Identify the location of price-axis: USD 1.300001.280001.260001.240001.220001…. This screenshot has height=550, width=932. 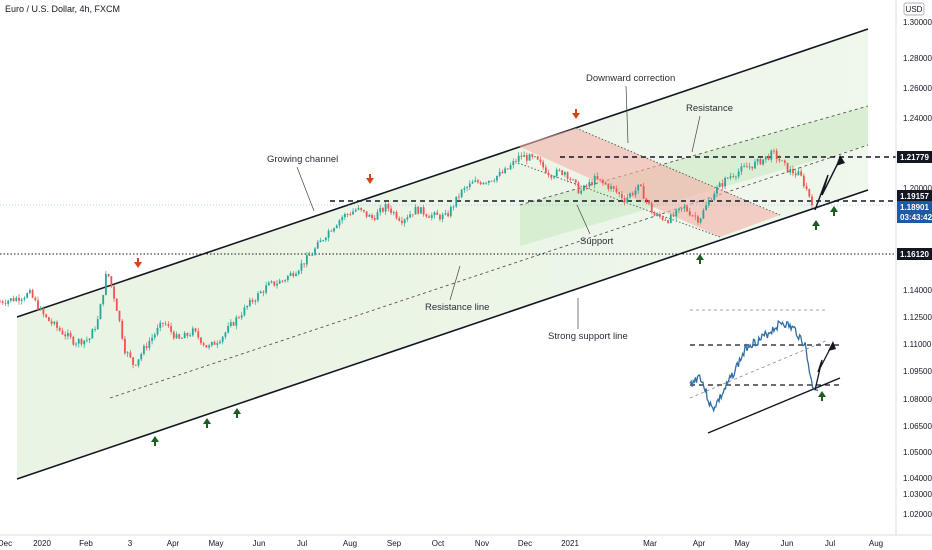
(913, 267).